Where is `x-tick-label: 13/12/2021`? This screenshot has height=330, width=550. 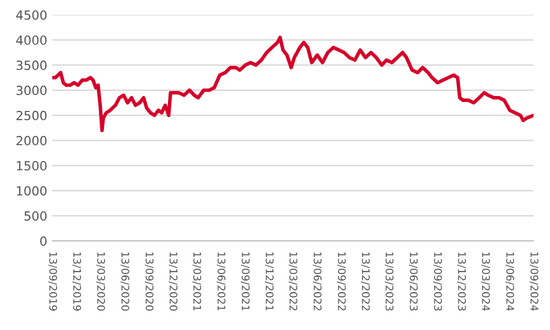 x-tick-label: 13/12/2021 is located at coordinates (269, 281).